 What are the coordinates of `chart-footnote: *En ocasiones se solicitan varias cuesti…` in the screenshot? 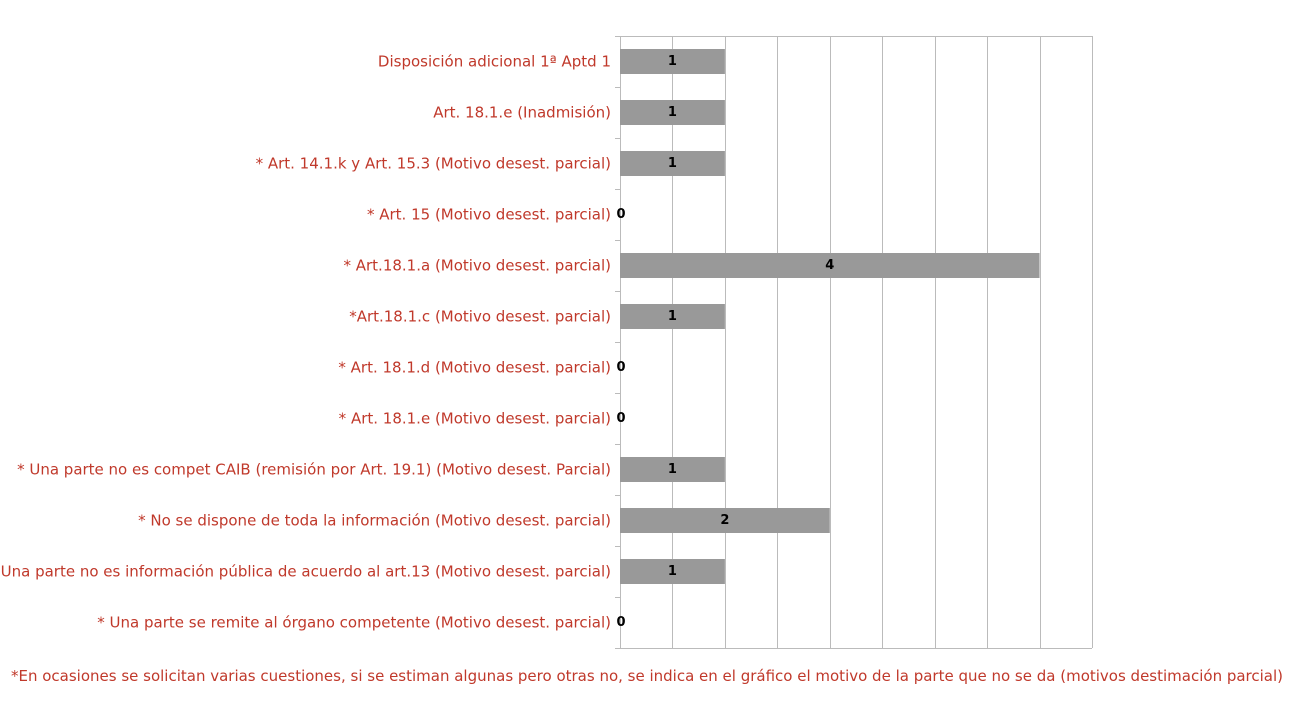 It's located at (647, 676).